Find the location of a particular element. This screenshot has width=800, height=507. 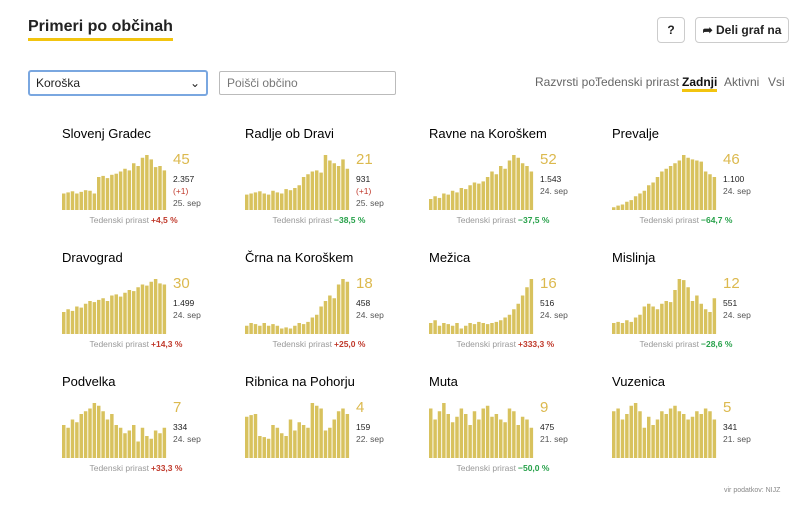

total-cases: 2.357 is located at coordinates (184, 179).